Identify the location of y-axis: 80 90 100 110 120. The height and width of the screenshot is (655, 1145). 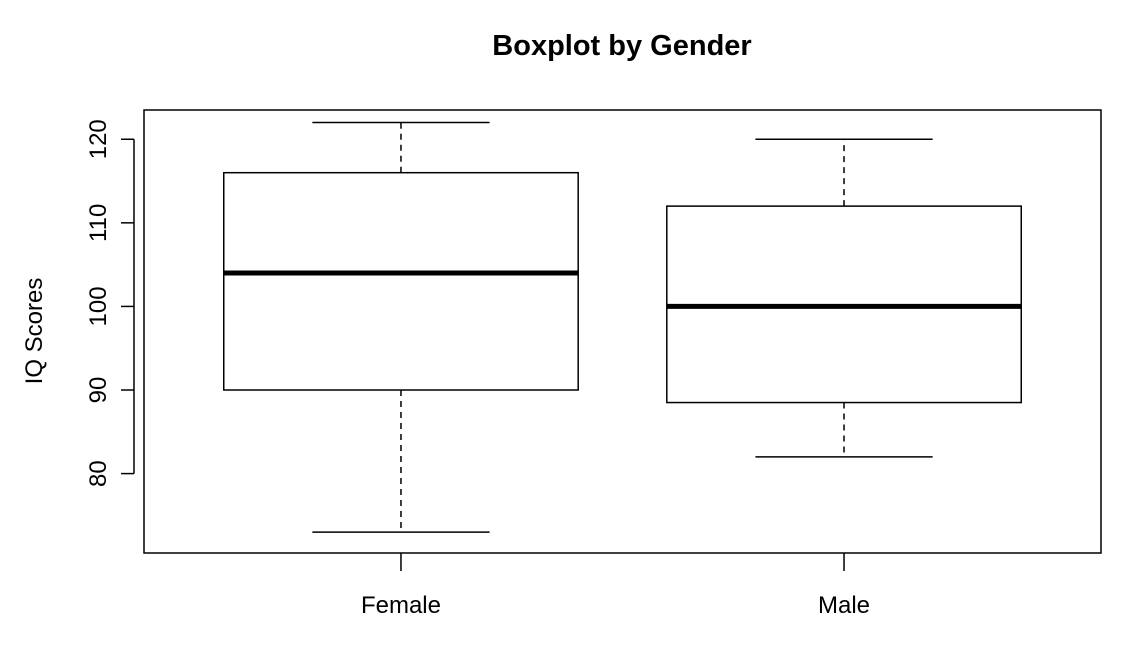
(110, 303).